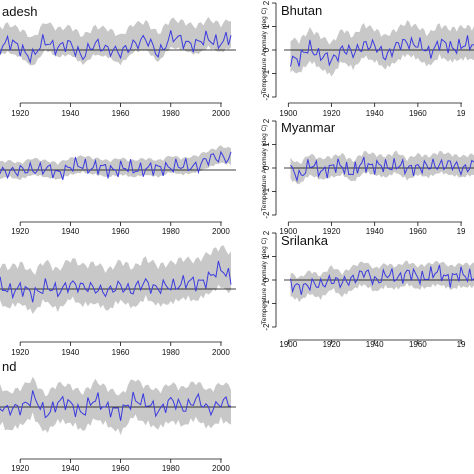  What do you see at coordinates (301, 10) in the screenshot?
I see `panel-title: Bhutan` at bounding box center [301, 10].